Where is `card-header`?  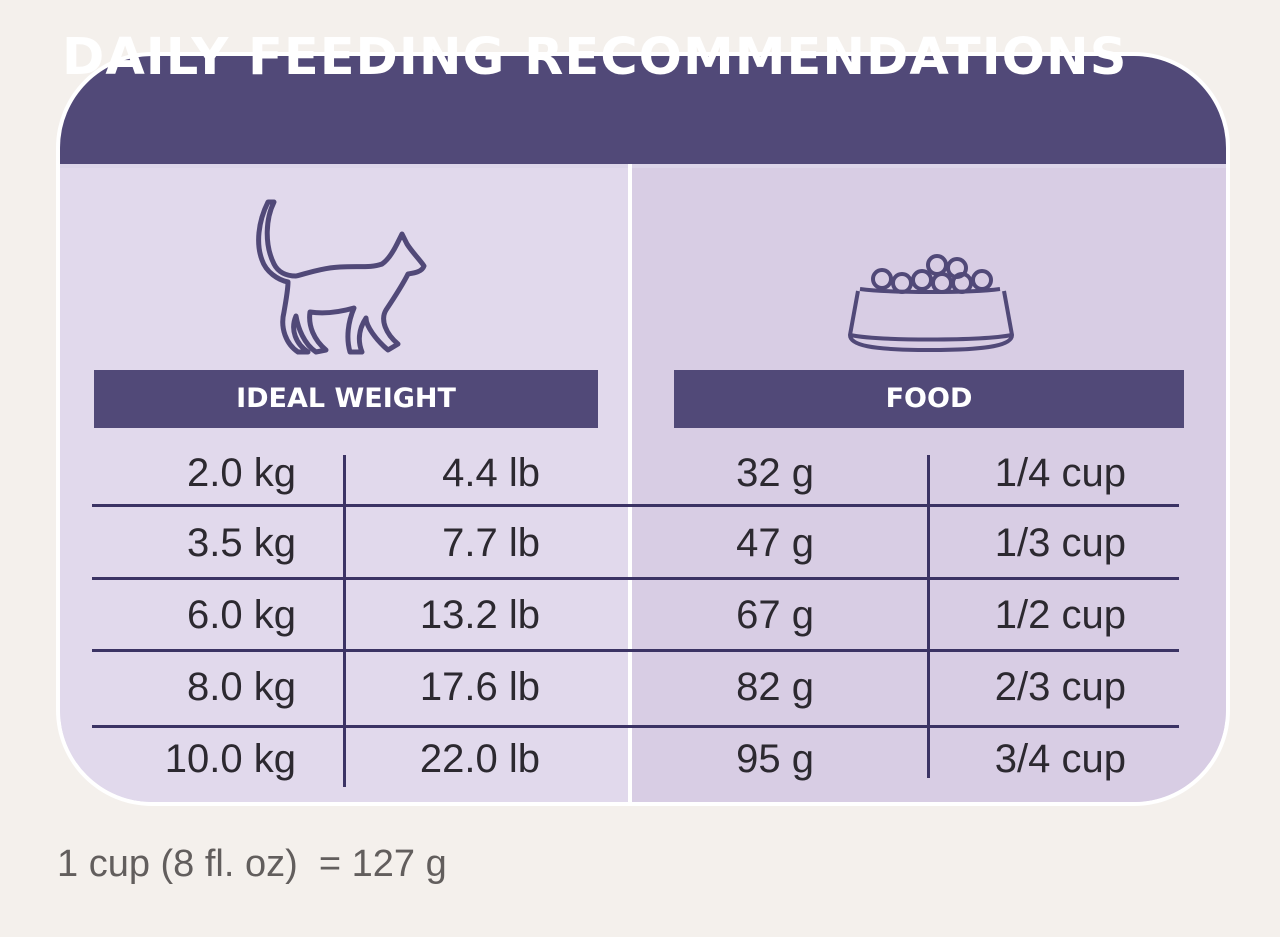 card-header is located at coordinates (643, 110).